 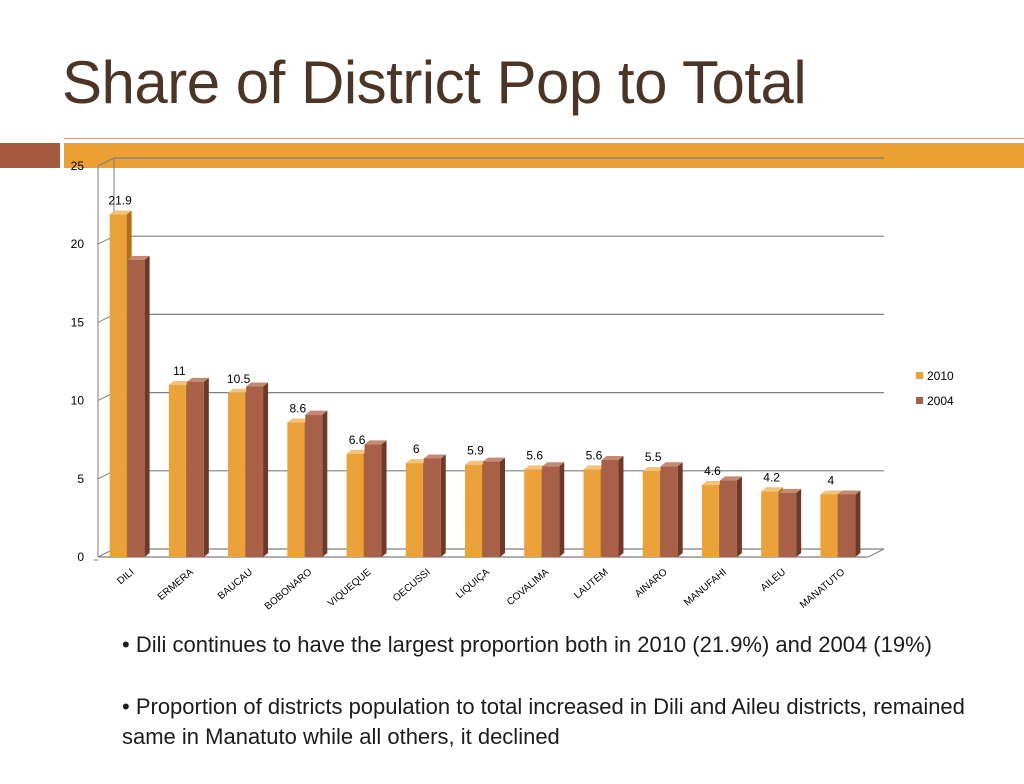 What do you see at coordinates (412, 585) in the screenshot?
I see `x-tick-label: OECUSSI` at bounding box center [412, 585].